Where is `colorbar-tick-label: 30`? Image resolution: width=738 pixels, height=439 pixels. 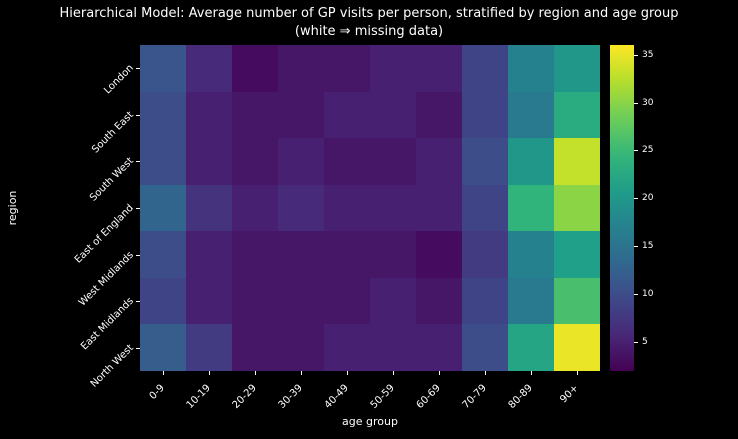 colorbar-tick-label: 30 is located at coordinates (648, 102).